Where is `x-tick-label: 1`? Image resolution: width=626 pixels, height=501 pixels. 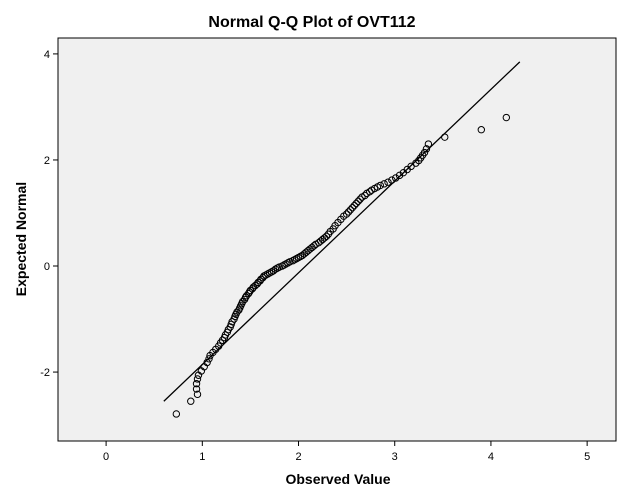 x-tick-label: 1 is located at coordinates (202, 457).